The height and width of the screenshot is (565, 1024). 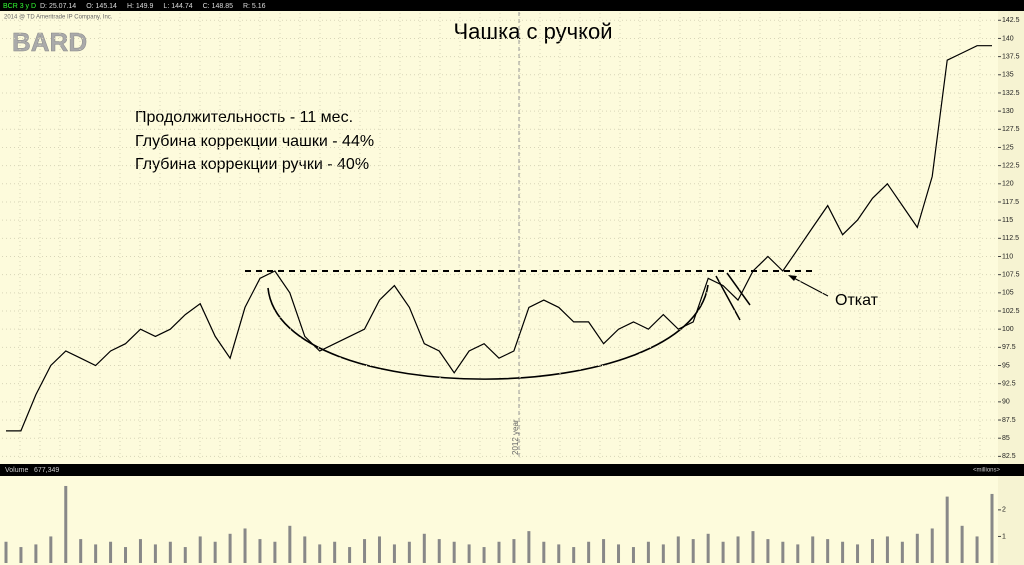 What do you see at coordinates (515, 437) in the screenshot?
I see `year-label: 2012 year` at bounding box center [515, 437].